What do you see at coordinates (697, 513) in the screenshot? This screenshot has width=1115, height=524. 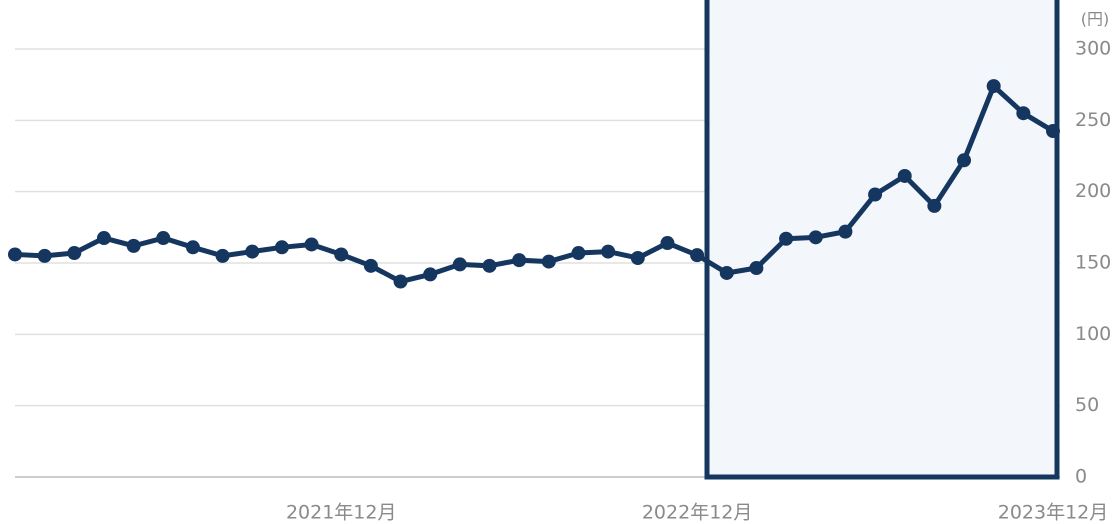 I see `x-tick-label: 2022年12月` at bounding box center [697, 513].